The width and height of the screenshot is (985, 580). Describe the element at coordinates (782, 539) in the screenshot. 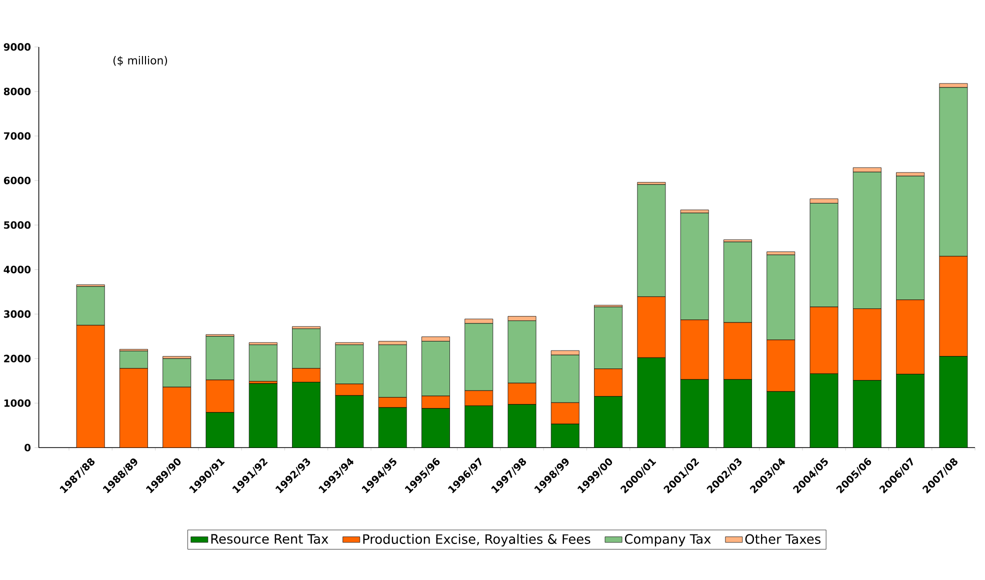

I see `legend-label: Other Taxes` at that location.